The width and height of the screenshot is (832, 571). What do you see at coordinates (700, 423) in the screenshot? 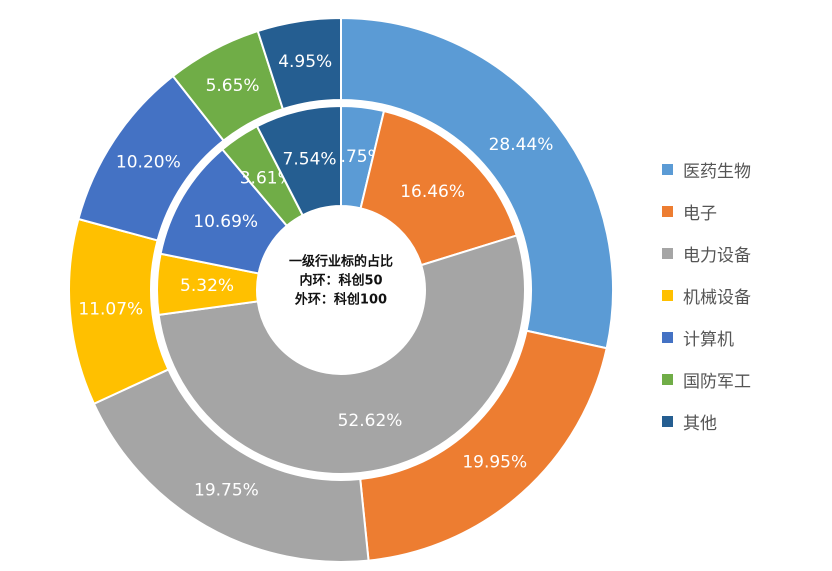
I see `legend-label: 其他` at bounding box center [700, 423].